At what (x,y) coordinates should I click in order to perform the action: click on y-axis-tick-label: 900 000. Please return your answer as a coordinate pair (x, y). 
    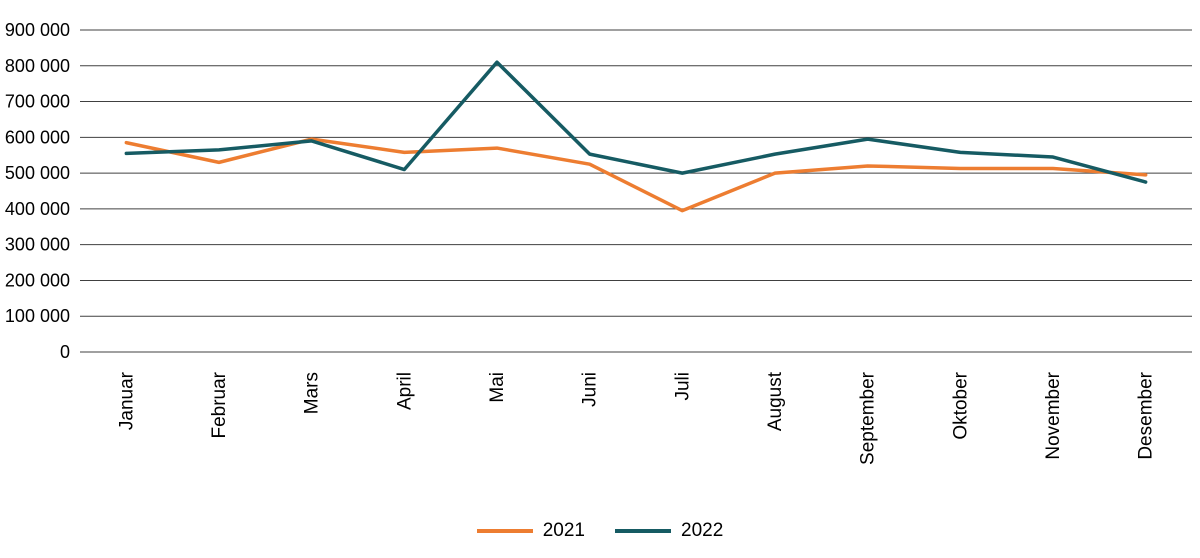
    Looking at the image, I should click on (37, 30).